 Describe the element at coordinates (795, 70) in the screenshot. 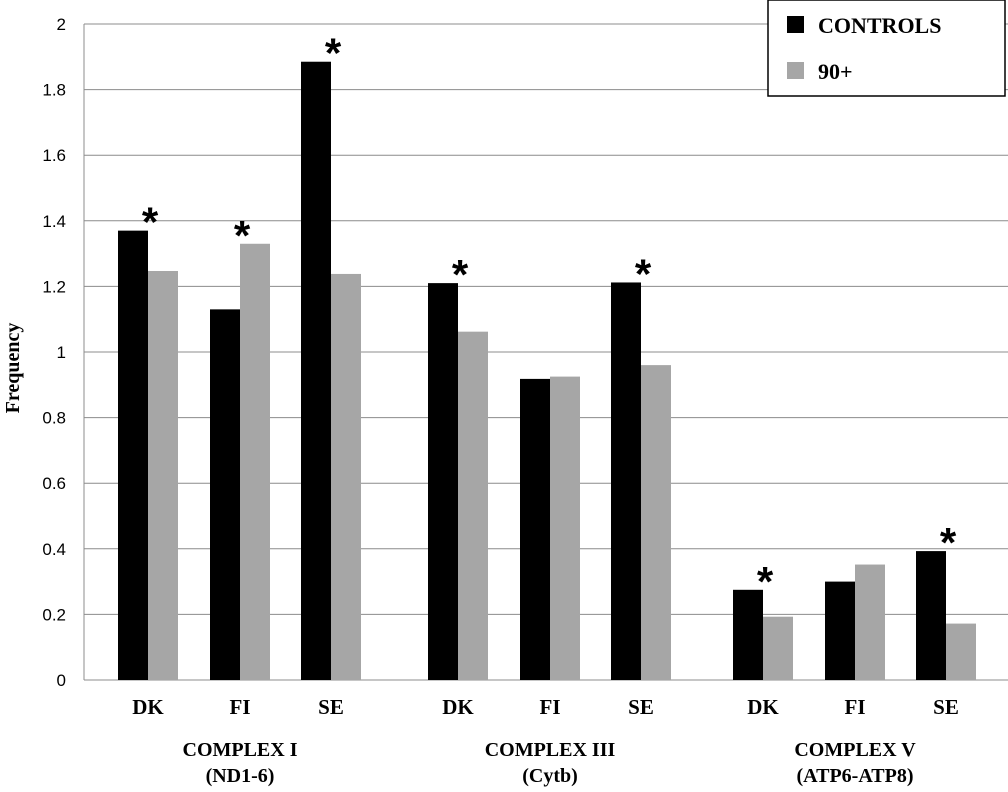

I see `legend-swatch-90plus` at that location.